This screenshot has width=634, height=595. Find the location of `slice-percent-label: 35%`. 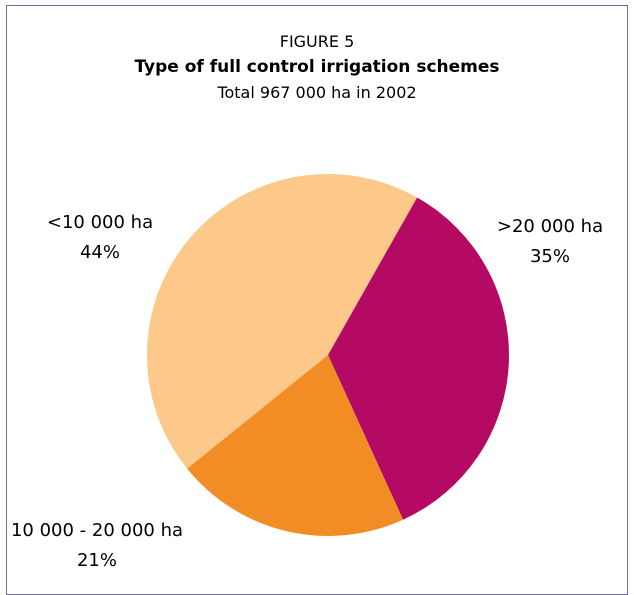

slice-percent-label: 35% is located at coordinates (550, 256).